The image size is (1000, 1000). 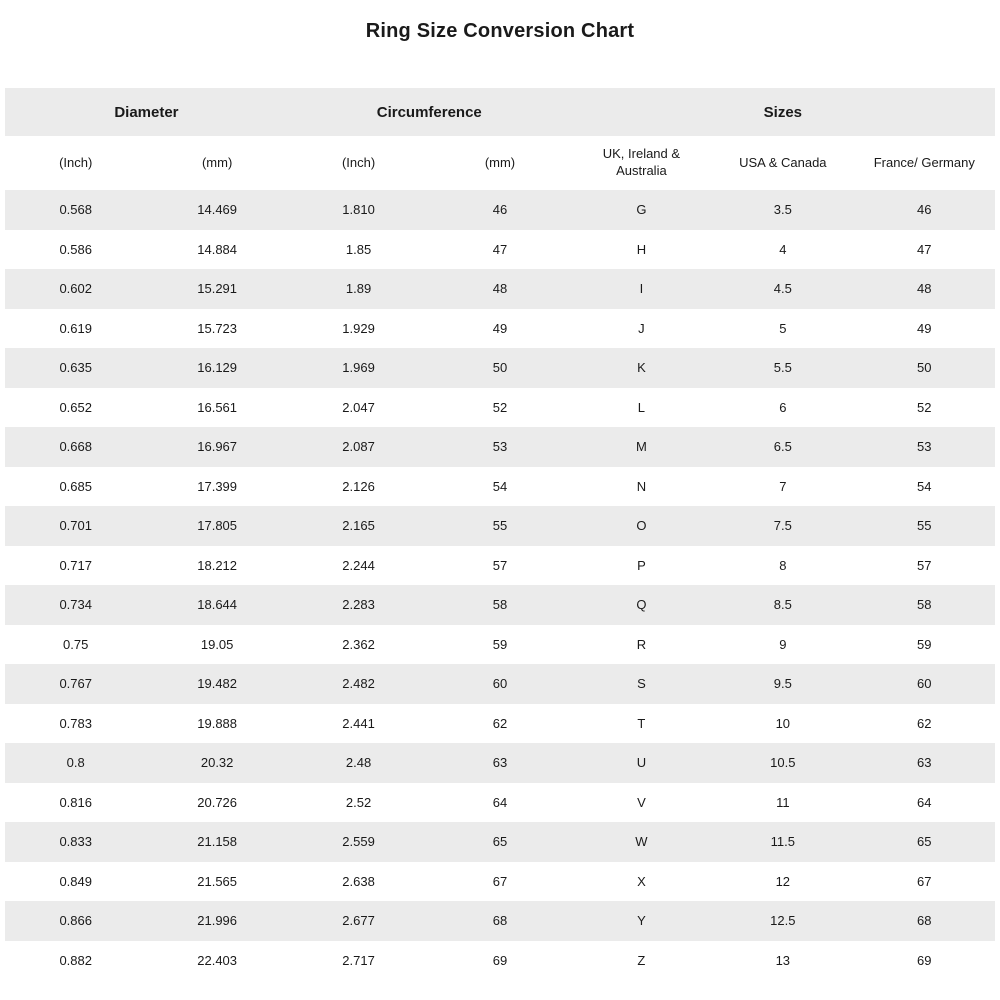 I want to click on table-cell: U, so click(x=641, y=763).